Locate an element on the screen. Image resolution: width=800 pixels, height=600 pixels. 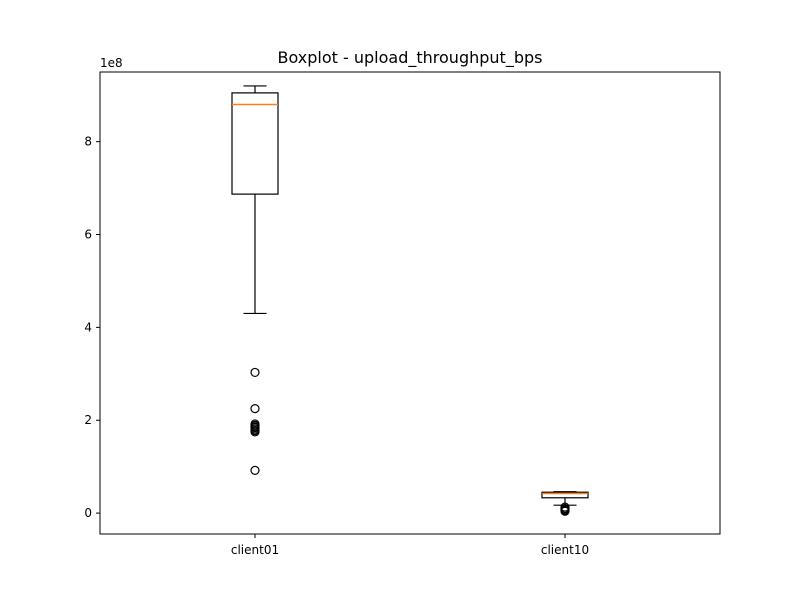
y-tick-label: 2 is located at coordinates (88, 420).